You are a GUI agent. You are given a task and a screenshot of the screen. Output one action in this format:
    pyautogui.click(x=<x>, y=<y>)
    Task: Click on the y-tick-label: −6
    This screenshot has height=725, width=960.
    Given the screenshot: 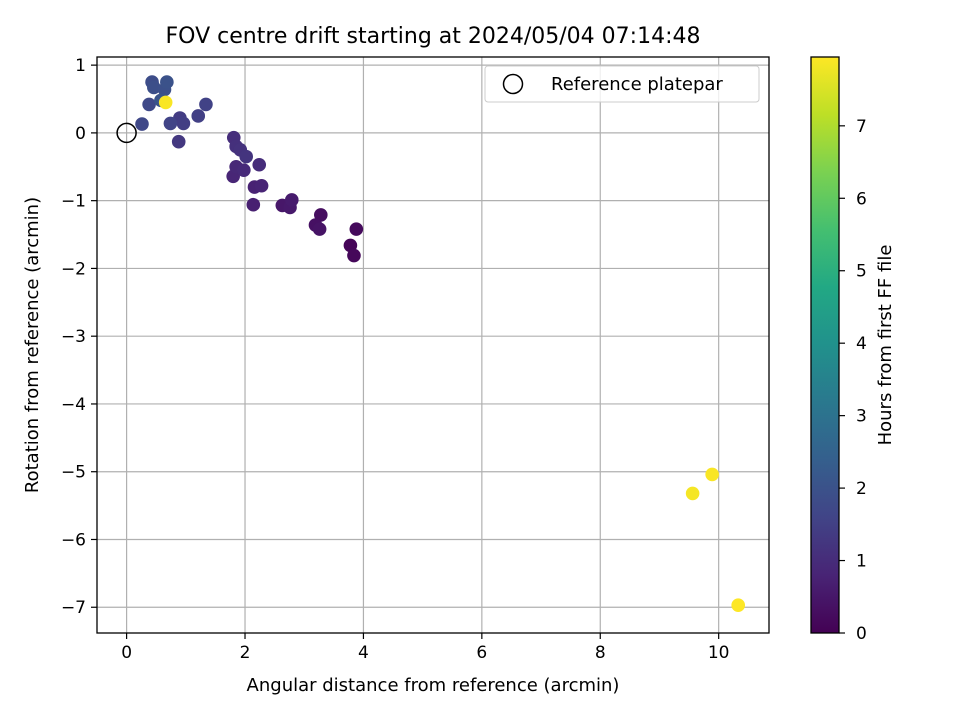 What is the action you would take?
    pyautogui.click(x=73, y=540)
    